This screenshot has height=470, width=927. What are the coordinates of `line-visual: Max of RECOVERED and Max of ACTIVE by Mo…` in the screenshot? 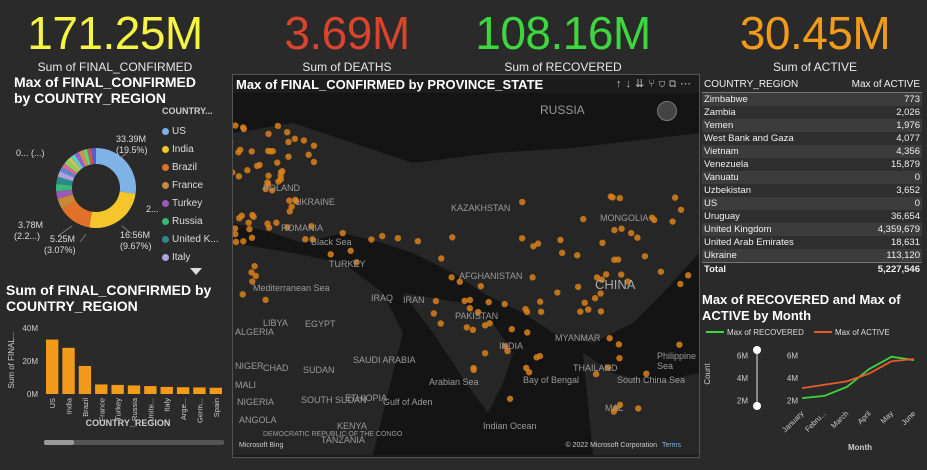 It's located at (813, 377).